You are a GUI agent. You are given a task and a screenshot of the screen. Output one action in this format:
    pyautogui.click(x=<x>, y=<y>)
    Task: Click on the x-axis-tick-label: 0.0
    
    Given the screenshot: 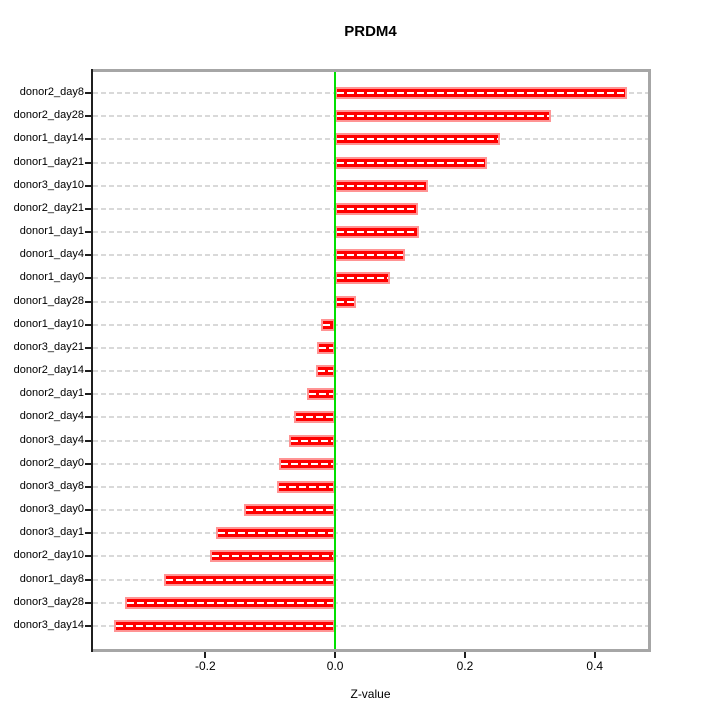 What is the action you would take?
    pyautogui.click(x=335, y=666)
    